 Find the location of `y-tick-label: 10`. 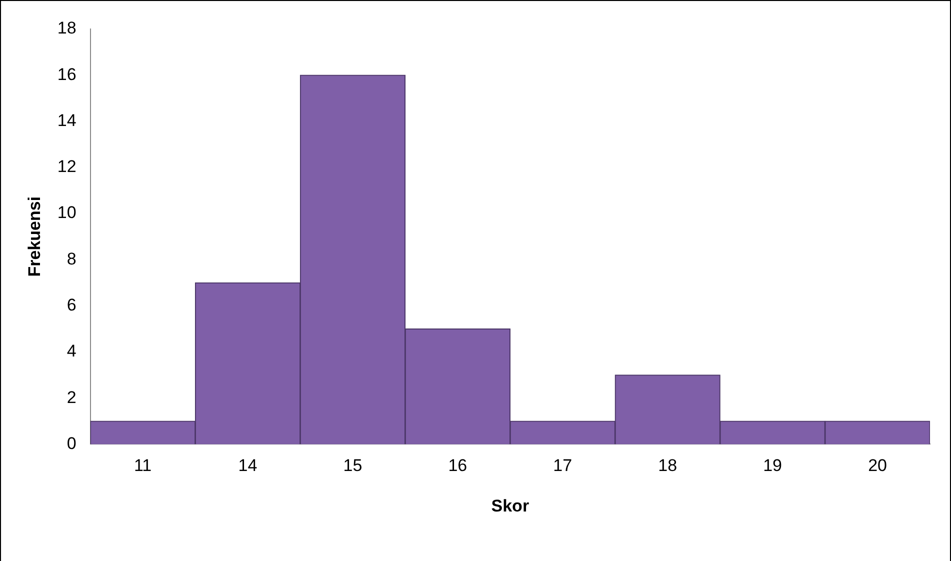

y-tick-label: 10 is located at coordinates (66, 212).